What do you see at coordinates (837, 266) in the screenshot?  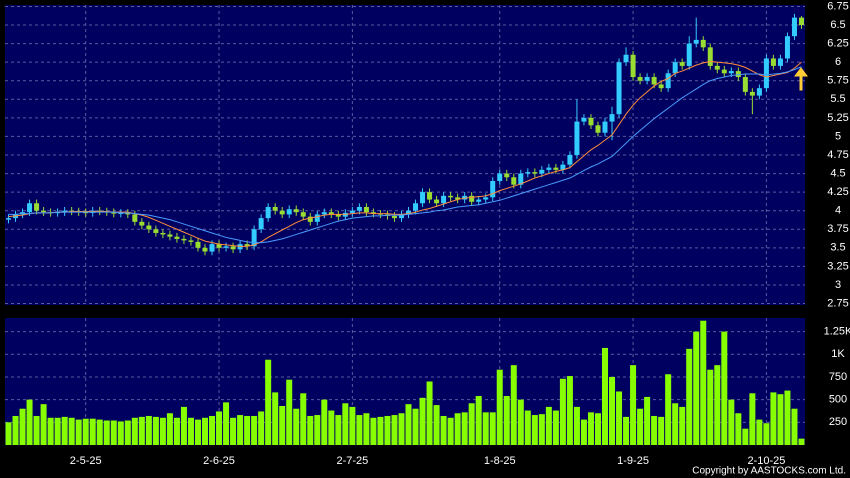 I see `y-tick-label: 3.25` at bounding box center [837, 266].